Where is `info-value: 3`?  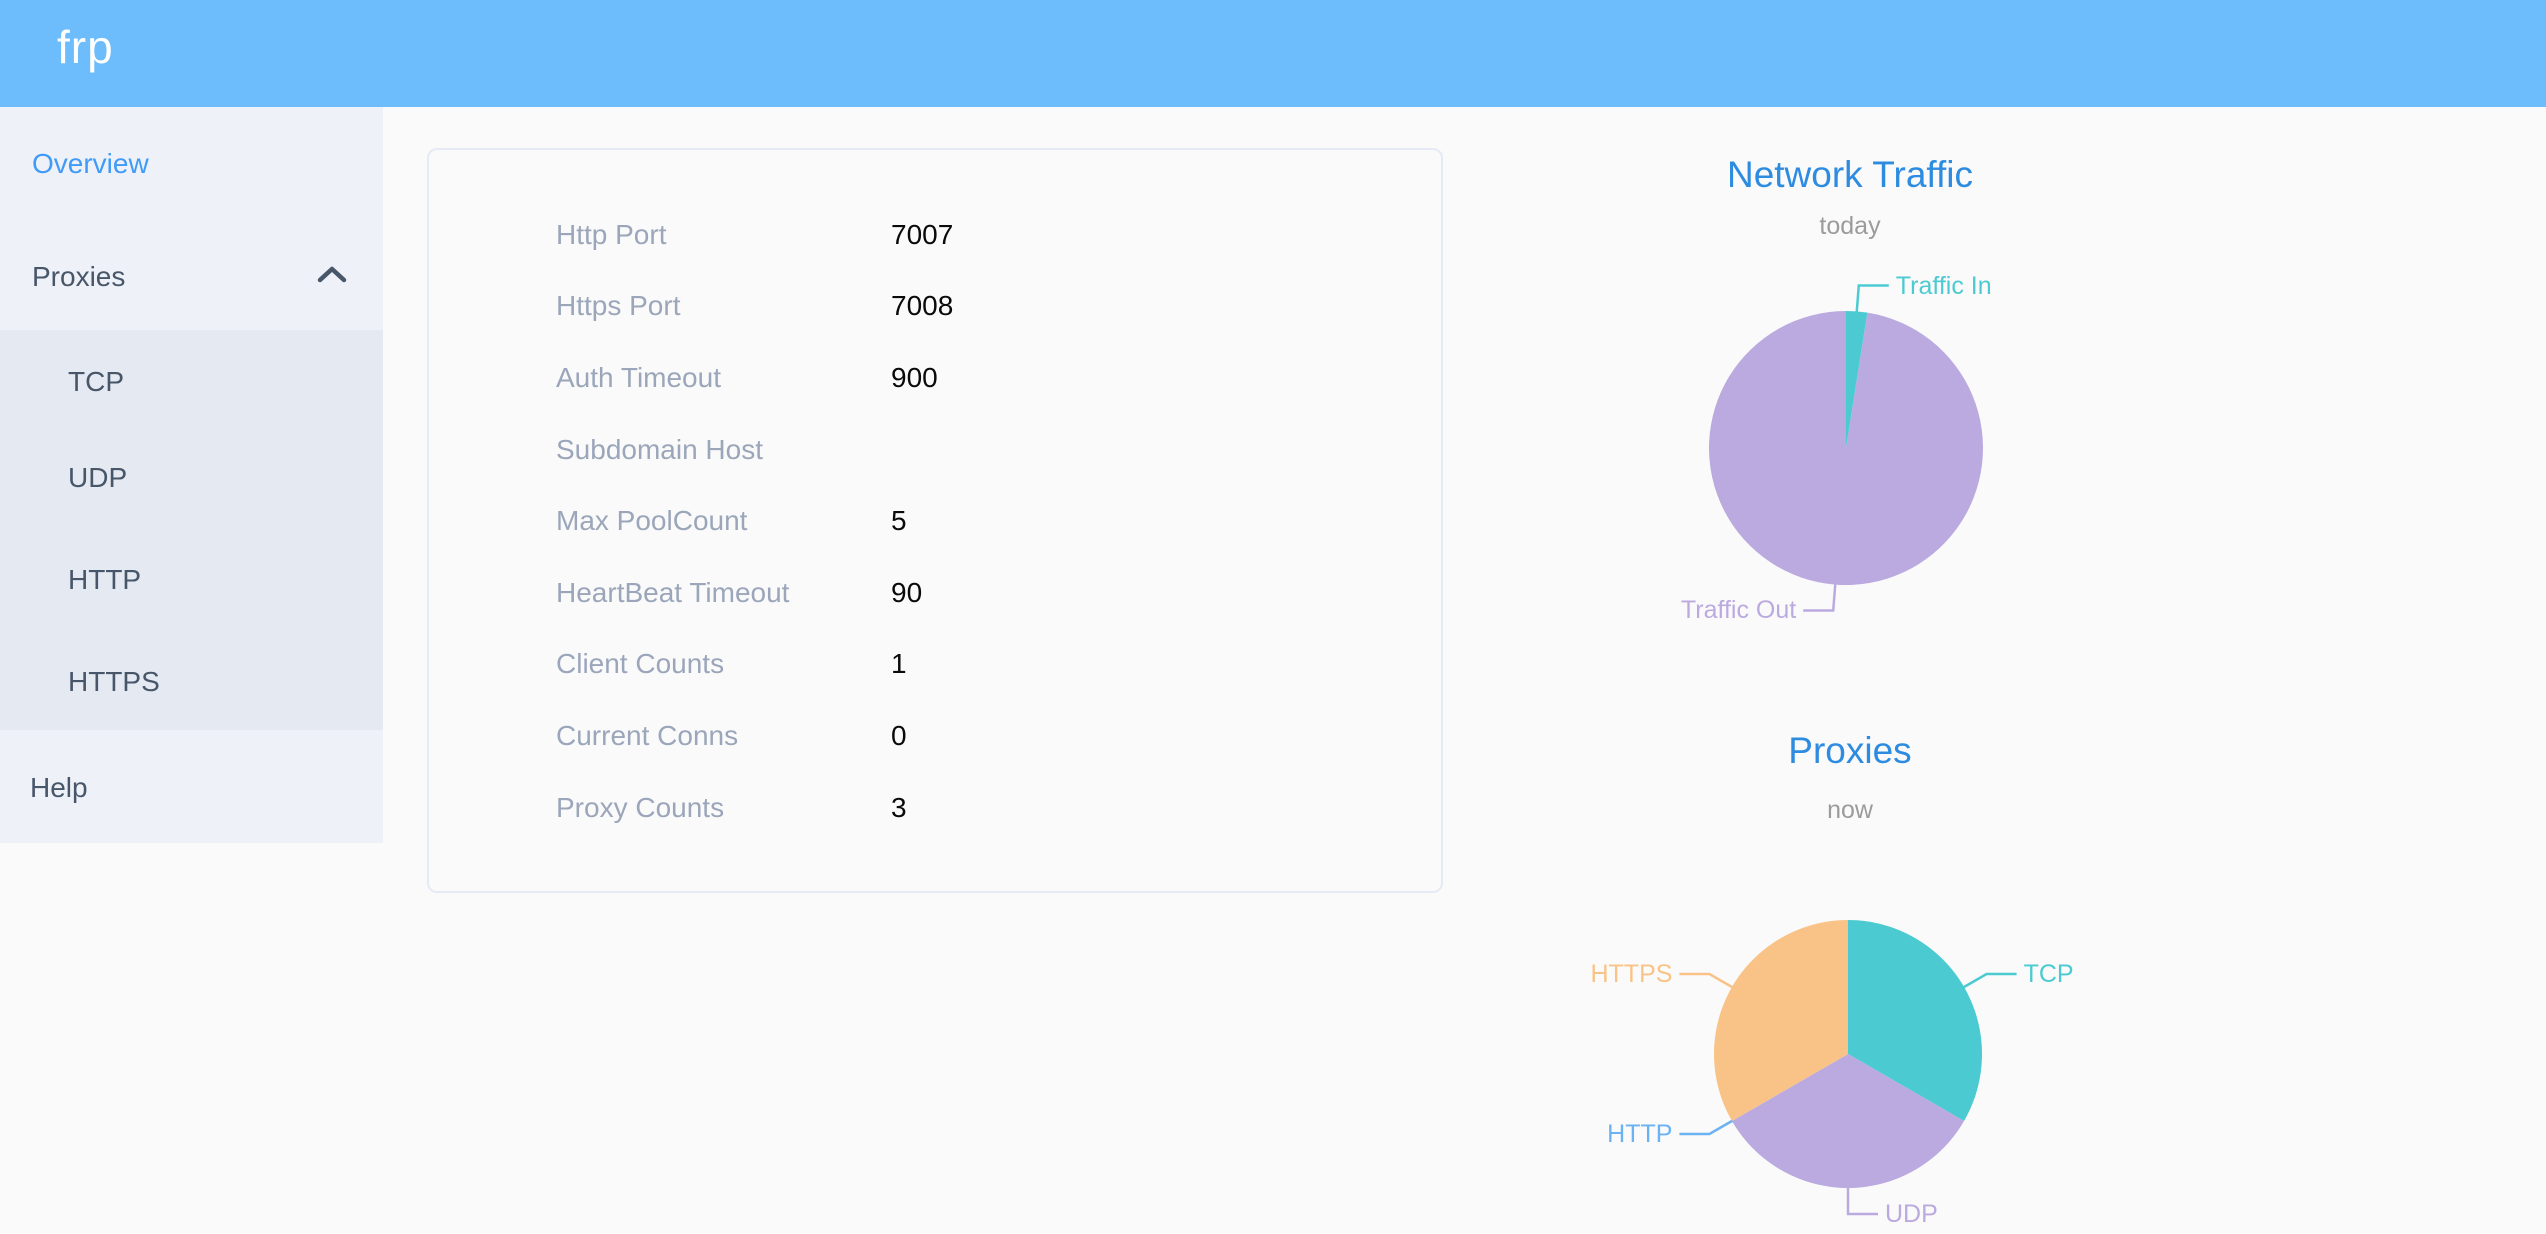
info-value: 3 is located at coordinates (899, 807).